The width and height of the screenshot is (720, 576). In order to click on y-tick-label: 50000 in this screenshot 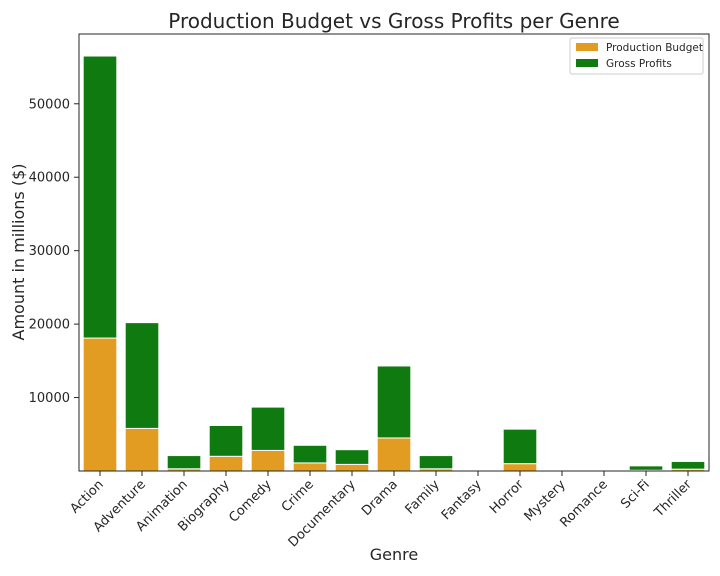, I will do `click(49, 104)`.